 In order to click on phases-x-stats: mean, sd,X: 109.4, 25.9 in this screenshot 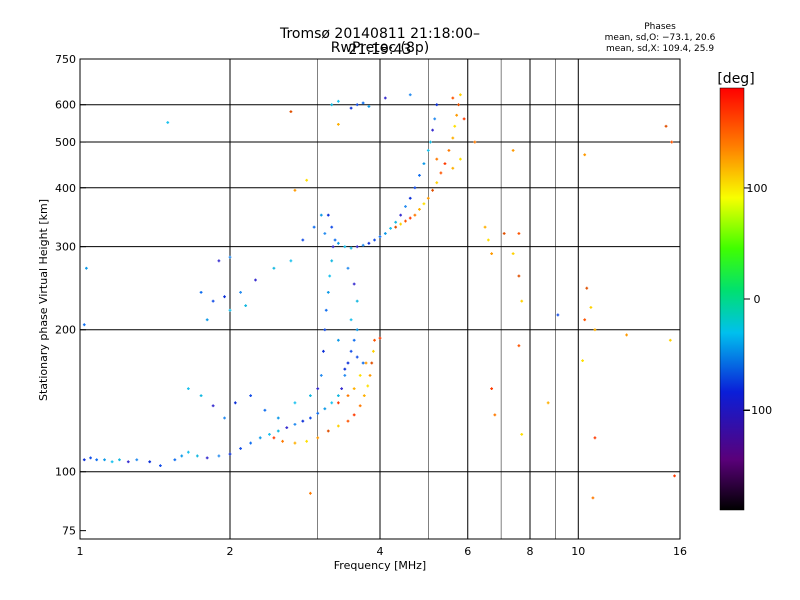, I will do `click(660, 49)`.